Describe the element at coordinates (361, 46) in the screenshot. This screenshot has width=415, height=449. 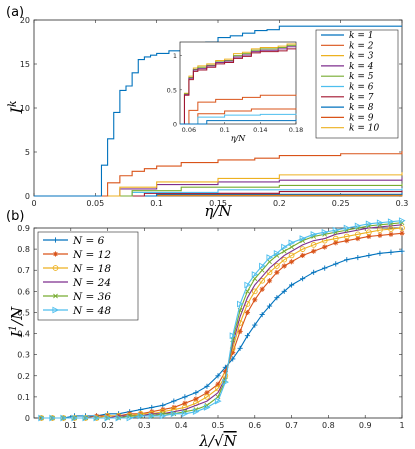
I see `panel-a-legend-entry: k = 2` at that location.